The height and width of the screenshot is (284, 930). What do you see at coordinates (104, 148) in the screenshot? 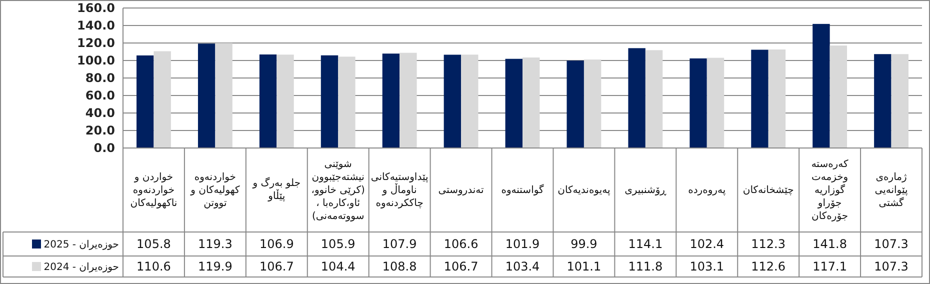
I see `y-tick-label: 0.0` at bounding box center [104, 148].